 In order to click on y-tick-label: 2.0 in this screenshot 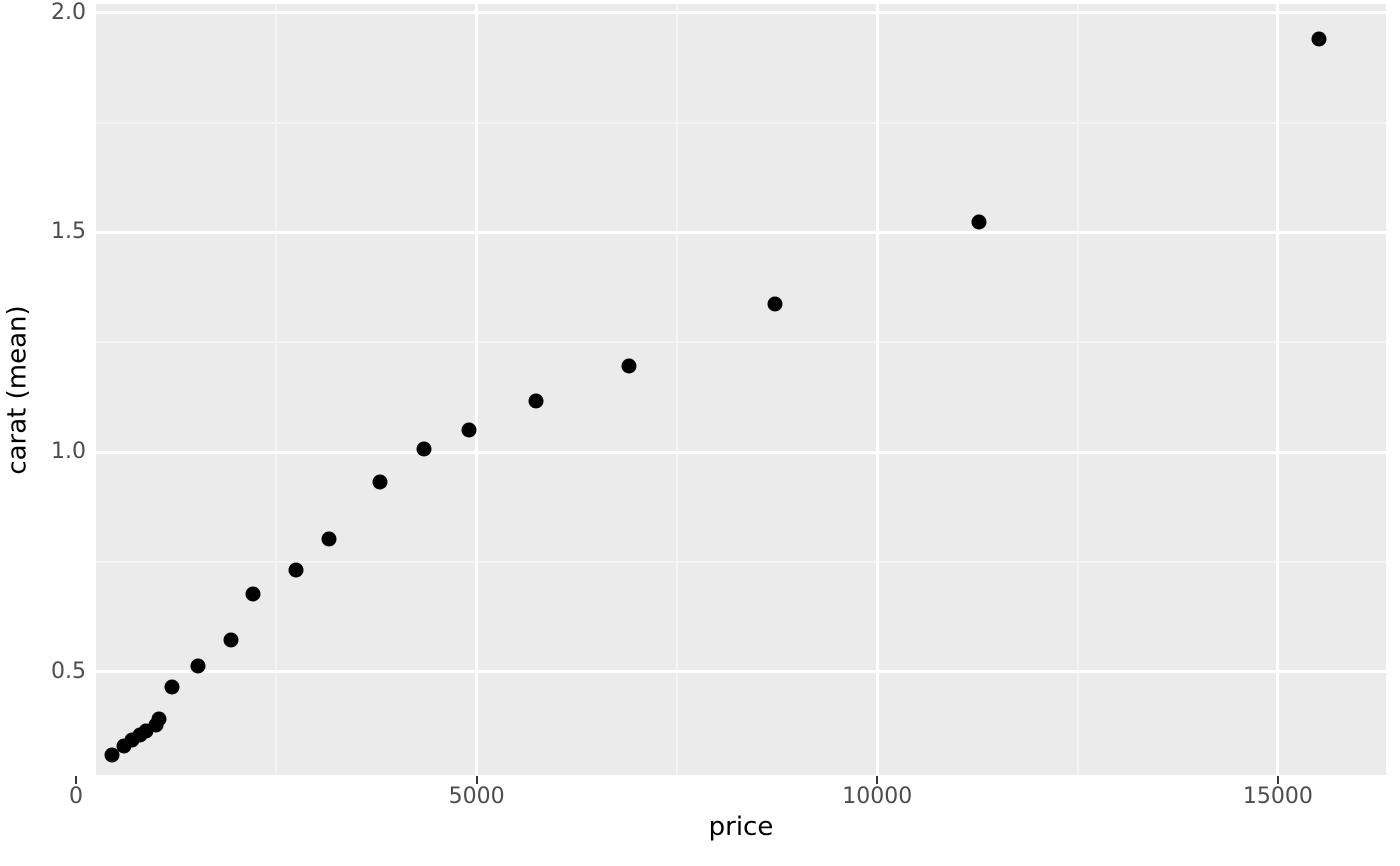, I will do `click(68, 12)`.